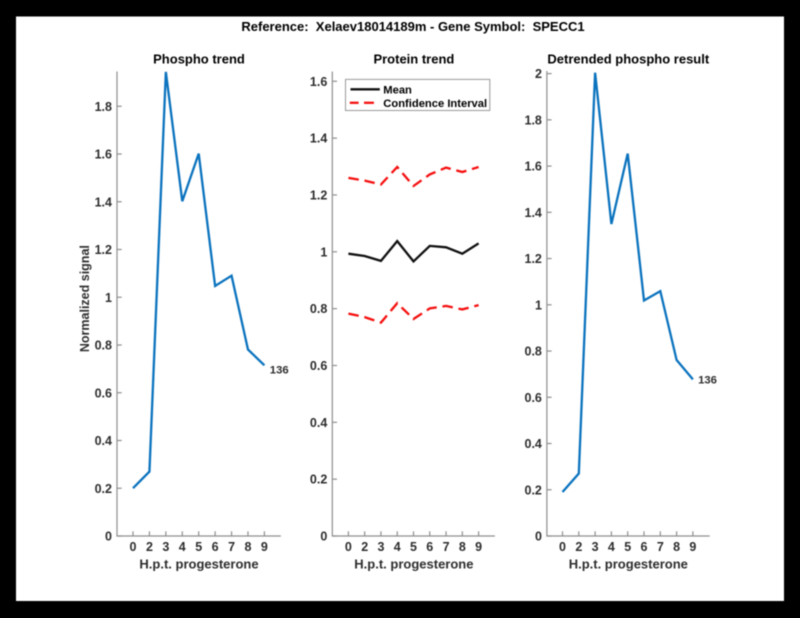 This screenshot has height=618, width=800. I want to click on svg-text: Confidence Interval, so click(435, 104).